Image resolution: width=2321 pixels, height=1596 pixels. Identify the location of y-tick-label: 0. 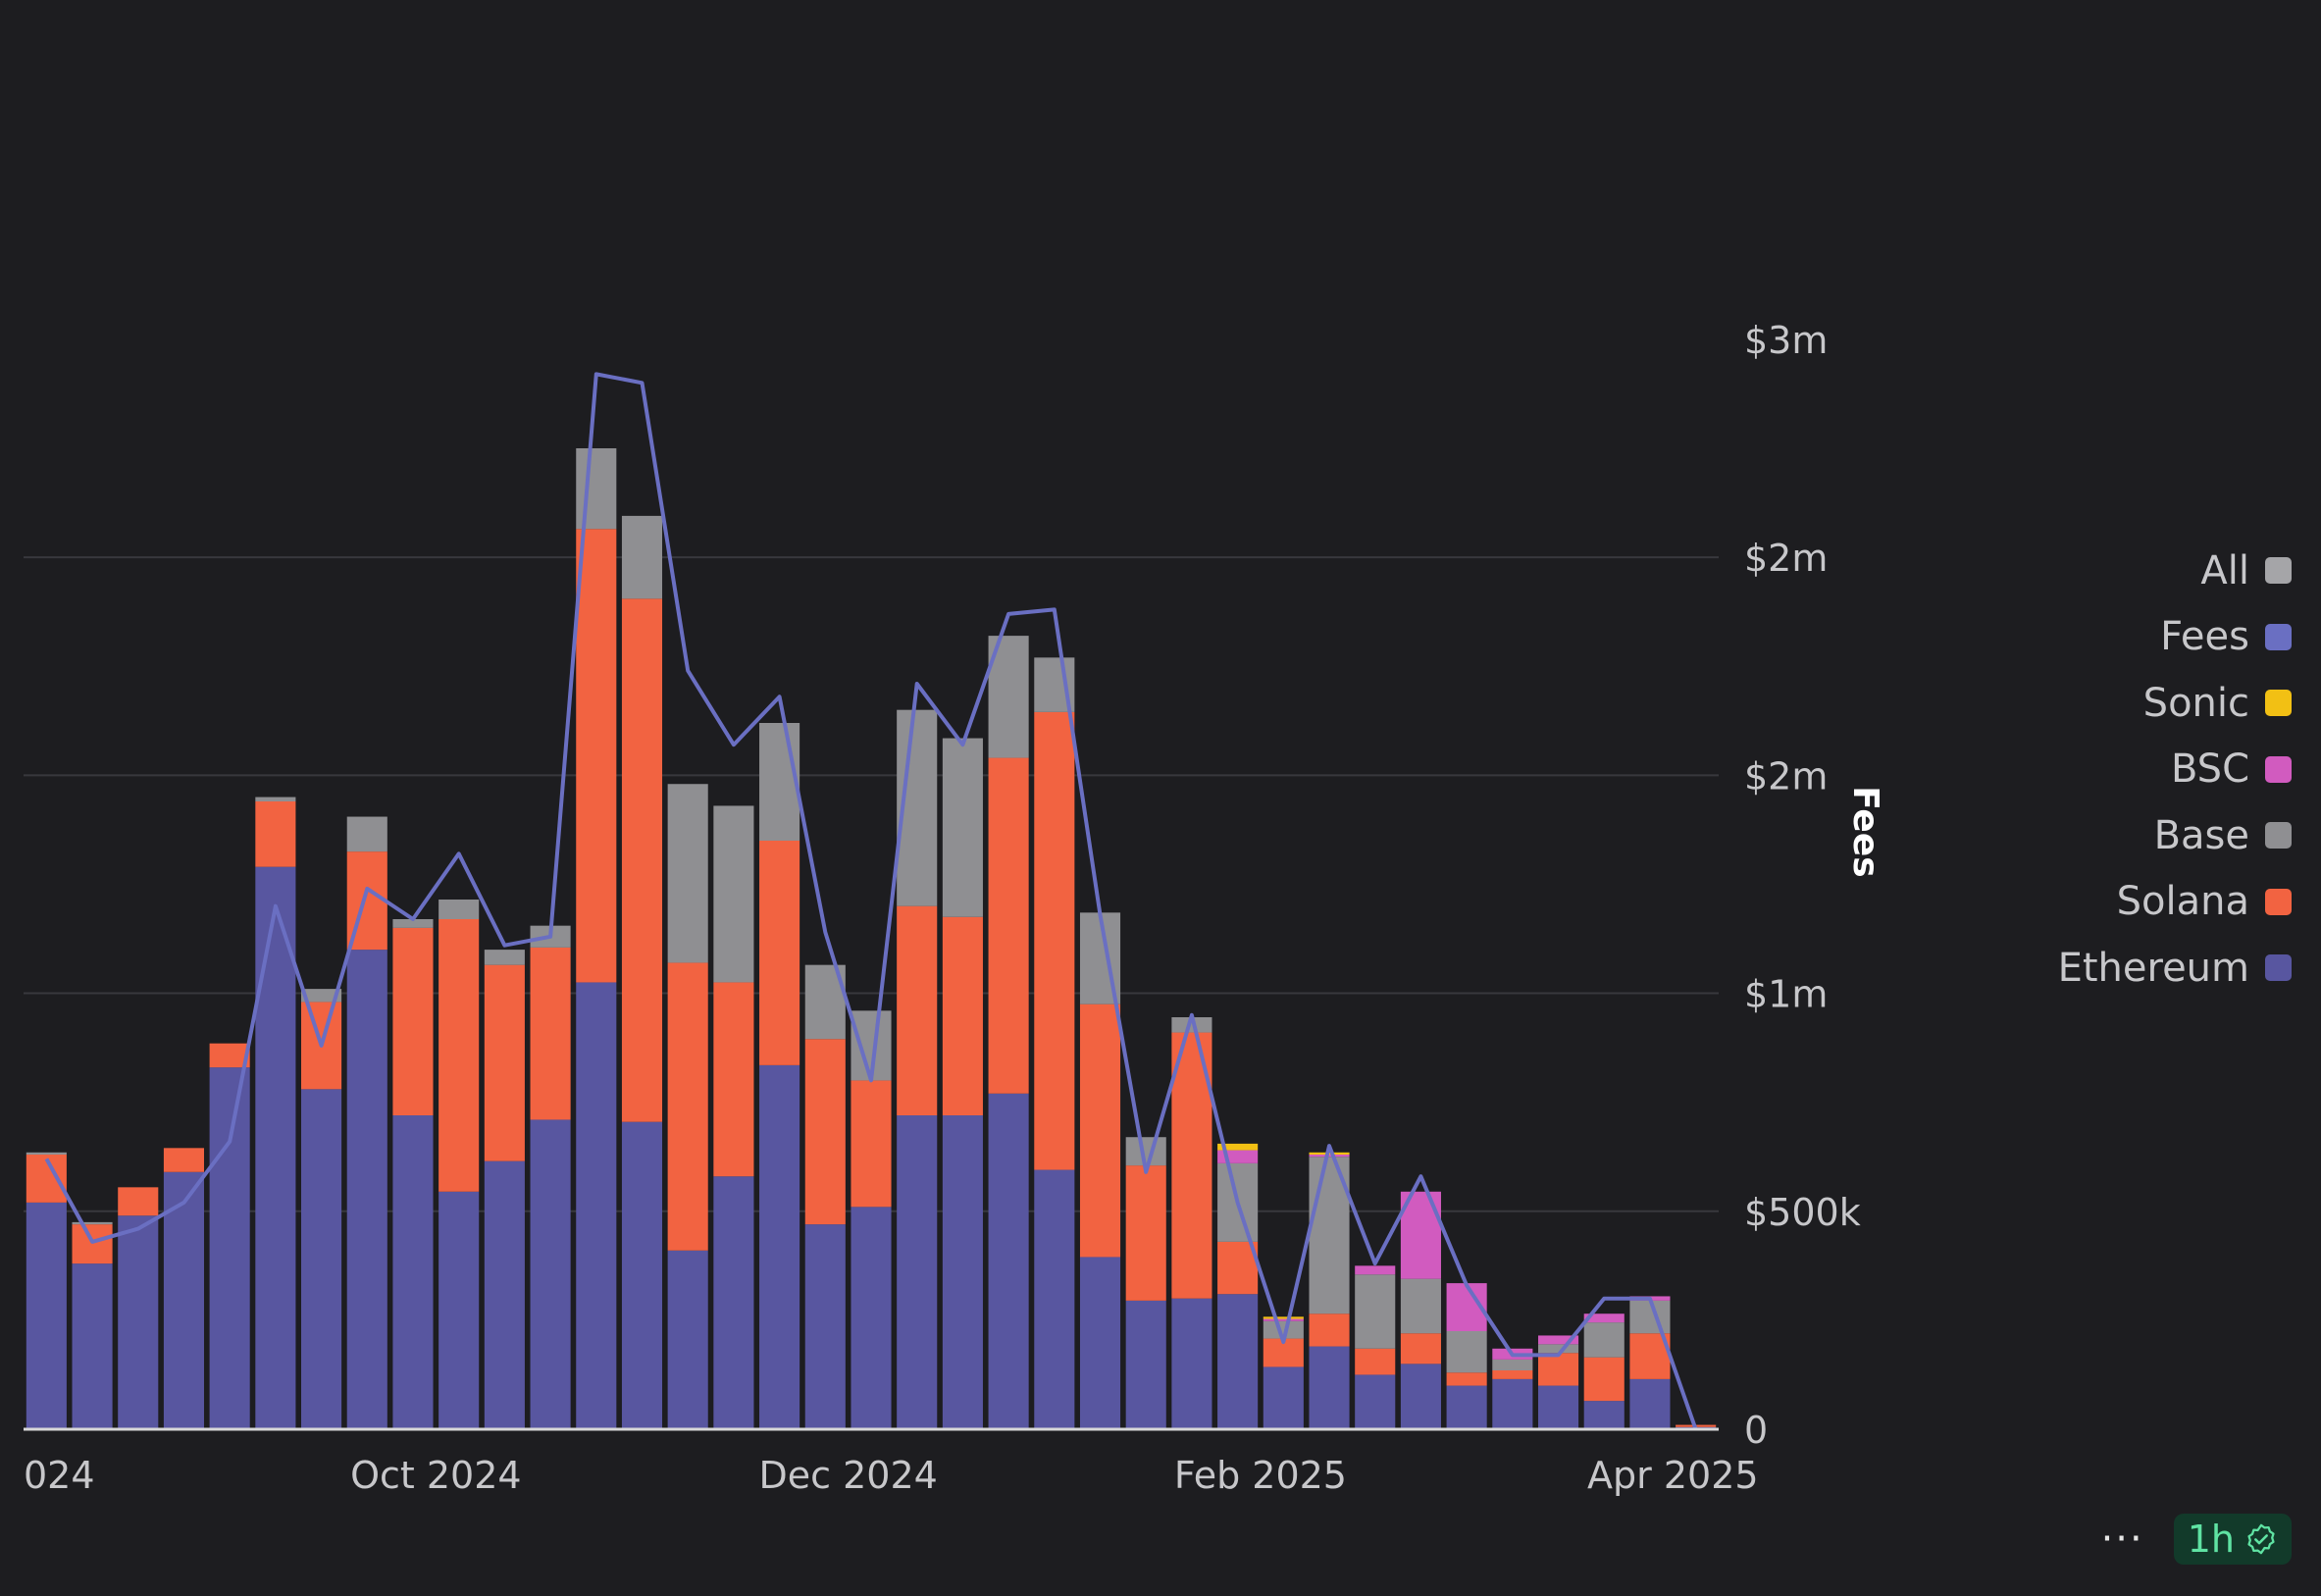
(1756, 1430).